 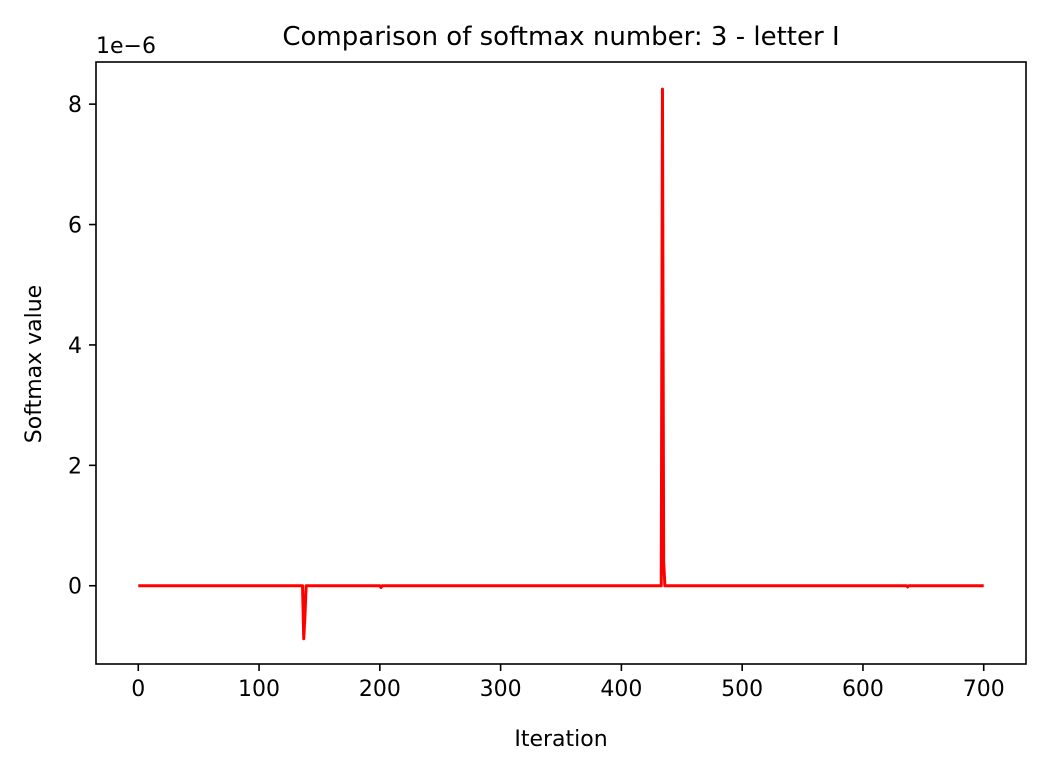 What do you see at coordinates (863, 689) in the screenshot?
I see `x-tick-label: 600` at bounding box center [863, 689].